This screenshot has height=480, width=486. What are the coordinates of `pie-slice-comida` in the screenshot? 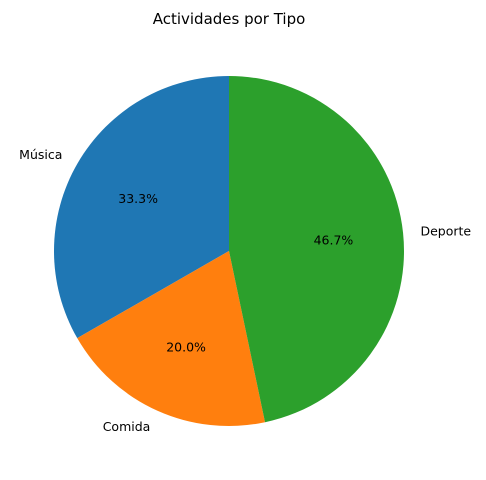 It's located at (171, 338).